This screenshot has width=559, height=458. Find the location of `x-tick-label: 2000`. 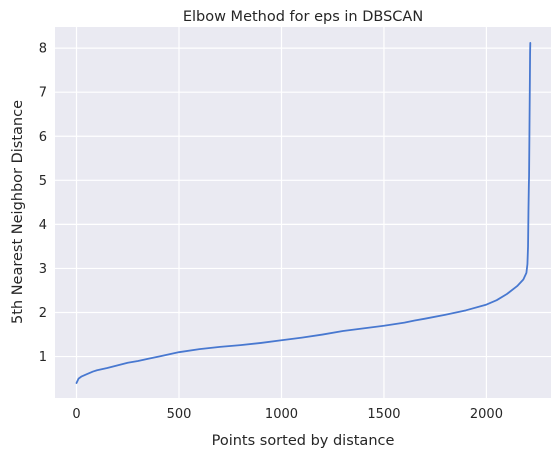

x-tick-label: 2000 is located at coordinates (486, 414).